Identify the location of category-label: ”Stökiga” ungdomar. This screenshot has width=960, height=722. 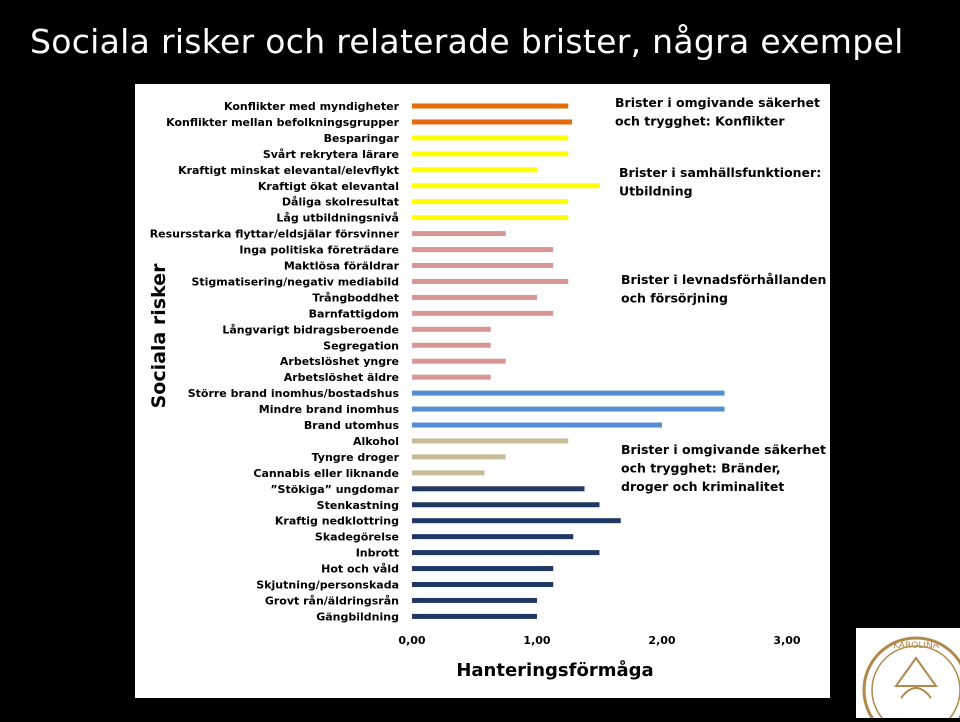
(334, 489).